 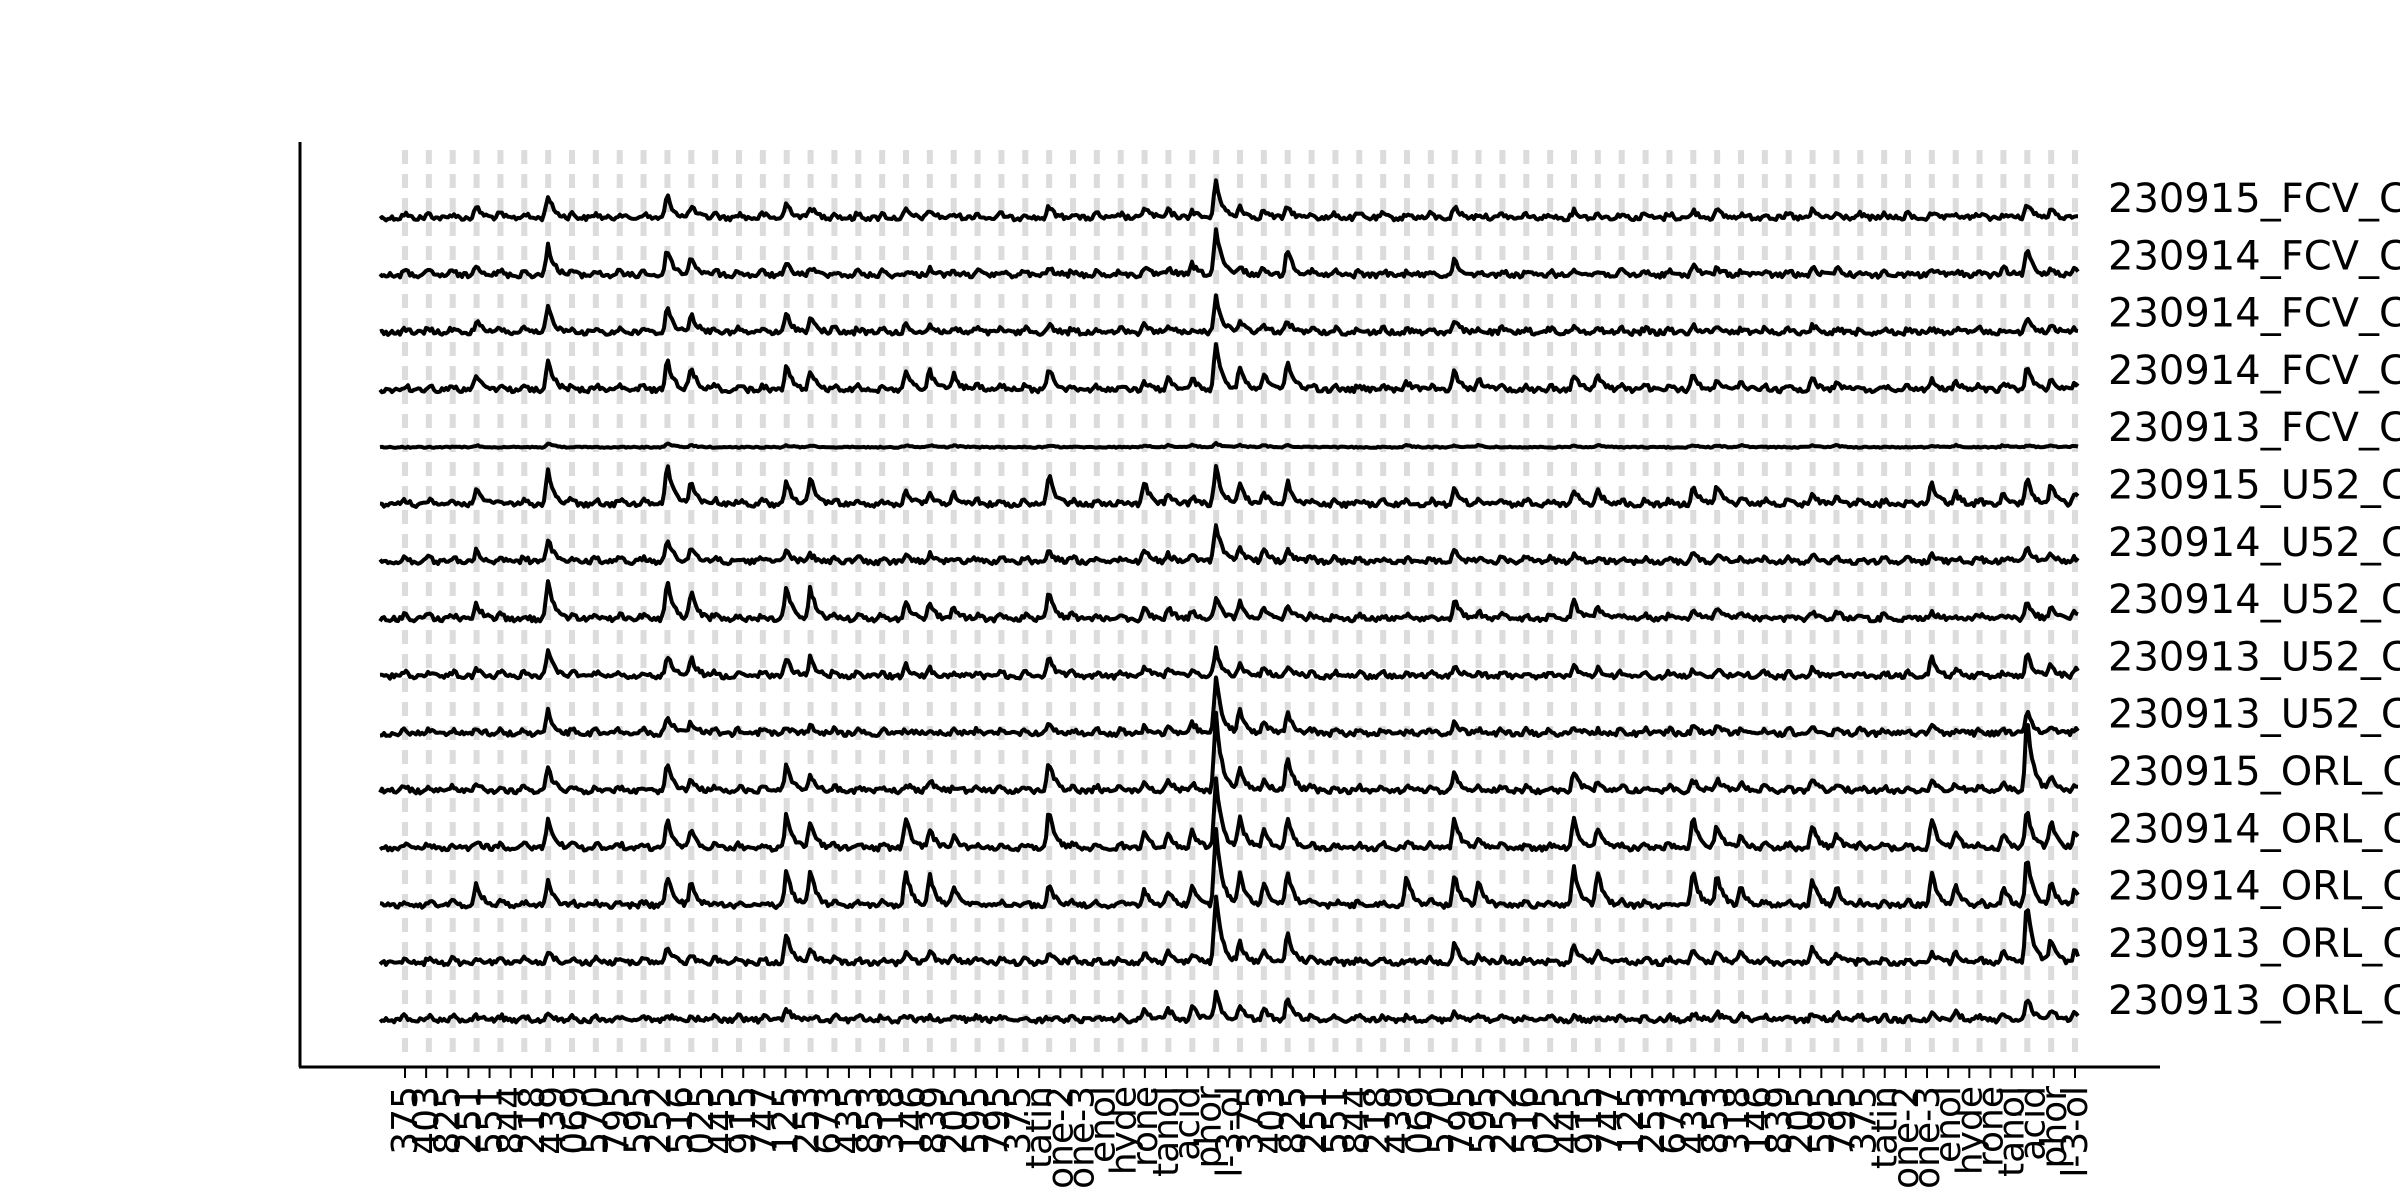 I want to click on x-tick-label: tanol, so click(x=2012, y=1131).